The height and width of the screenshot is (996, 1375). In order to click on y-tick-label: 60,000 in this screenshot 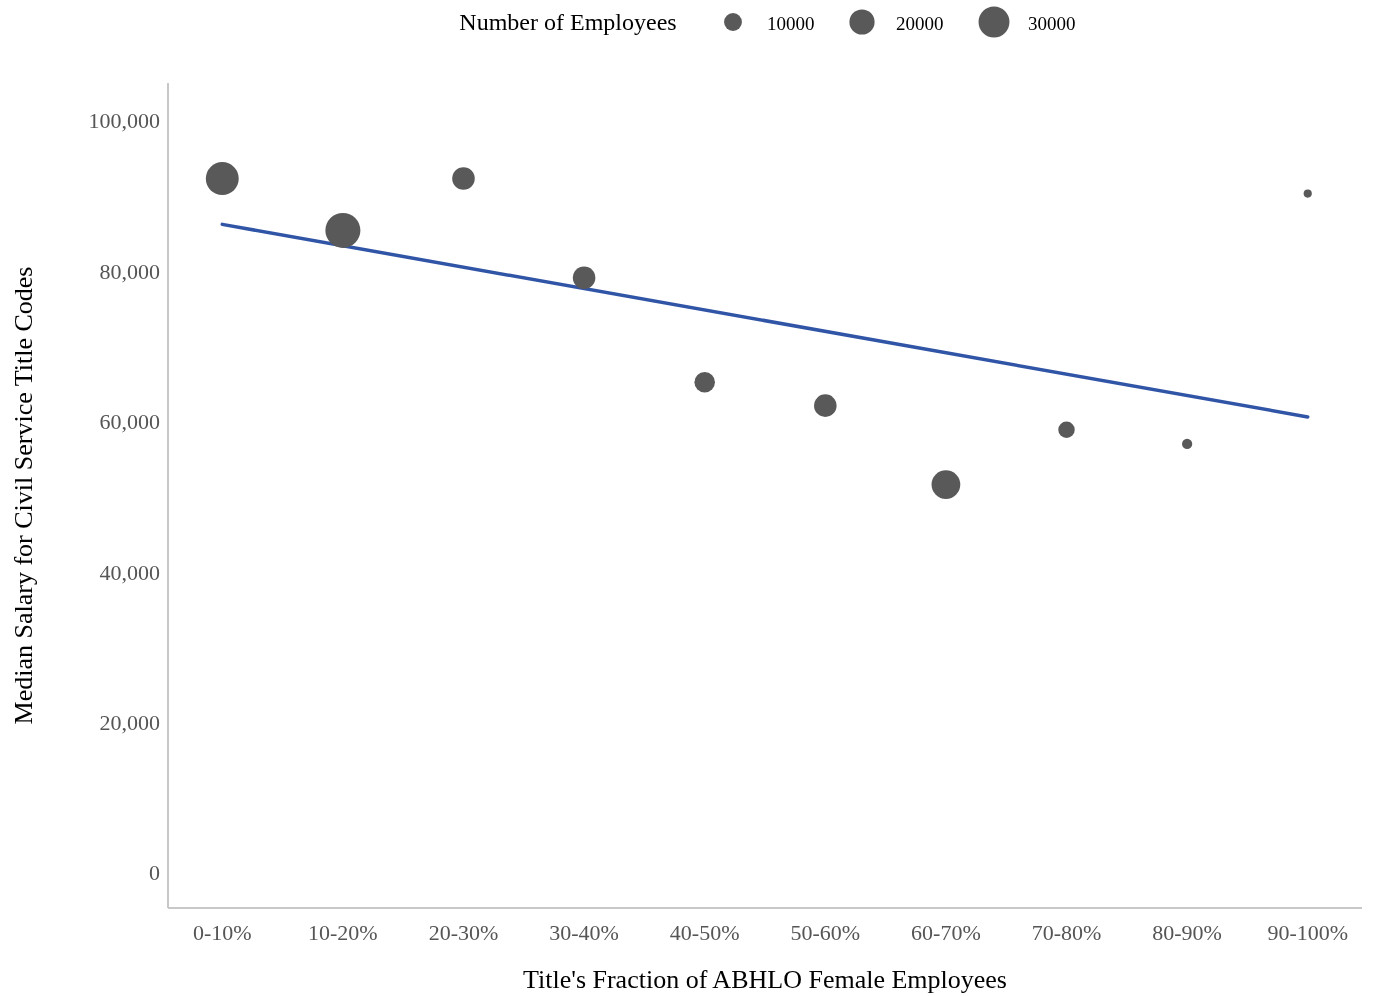, I will do `click(129, 422)`.